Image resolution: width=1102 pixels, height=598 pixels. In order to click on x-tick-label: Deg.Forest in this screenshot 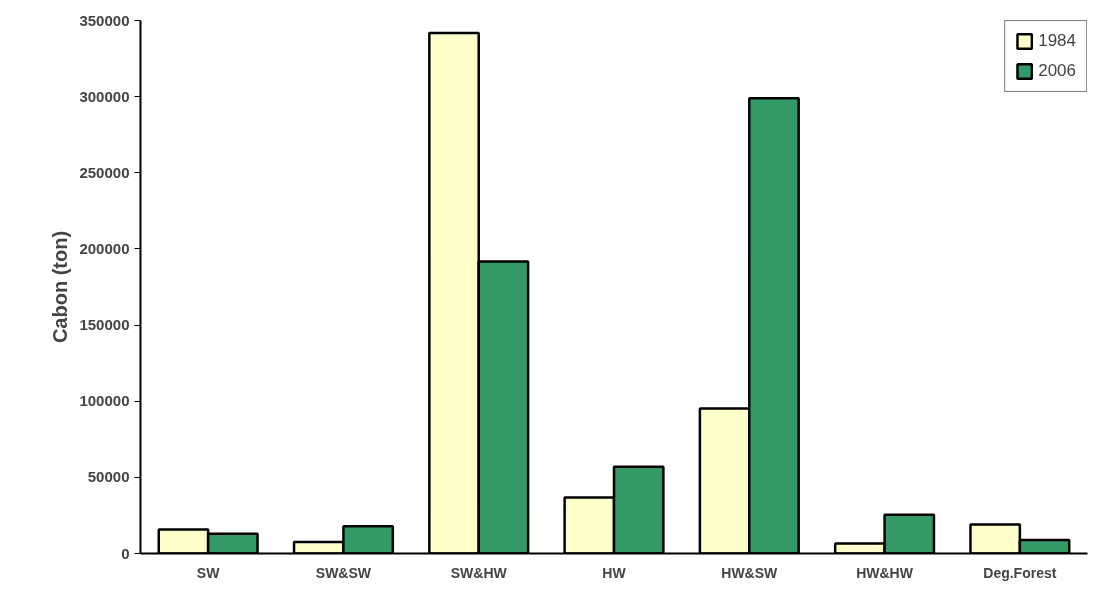, I will do `click(1020, 572)`.